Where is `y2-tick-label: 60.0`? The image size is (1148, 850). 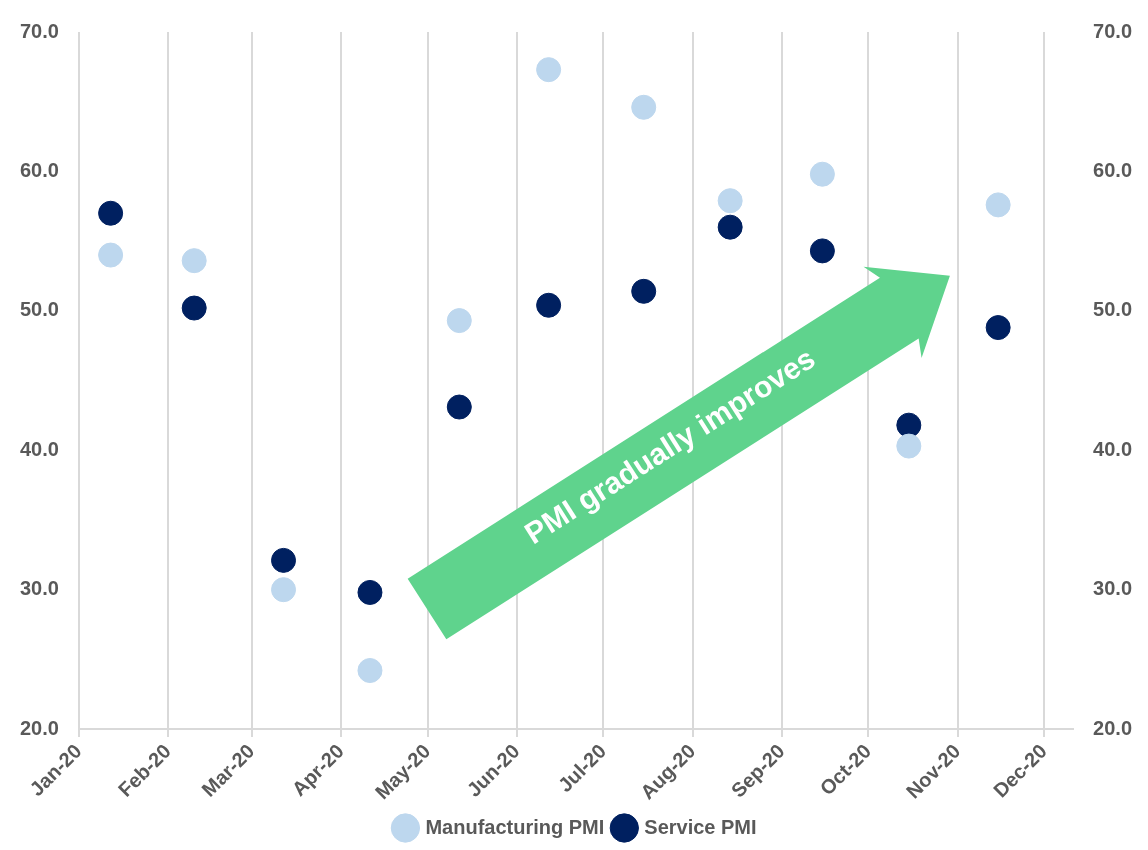
y2-tick-label: 60.0 is located at coordinates (1113, 169).